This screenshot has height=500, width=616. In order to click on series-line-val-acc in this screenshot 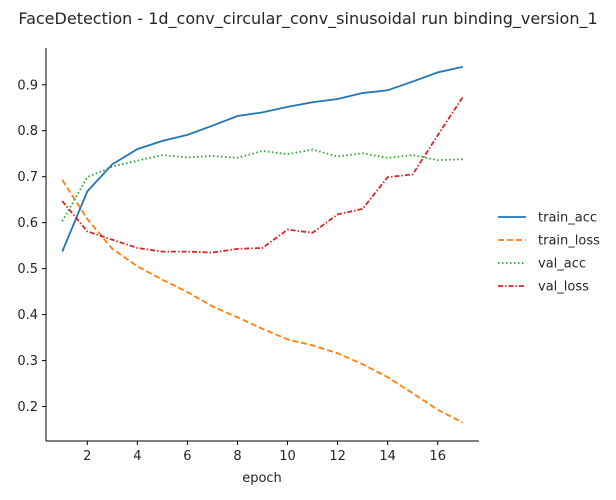, I will do `click(262, 185)`.